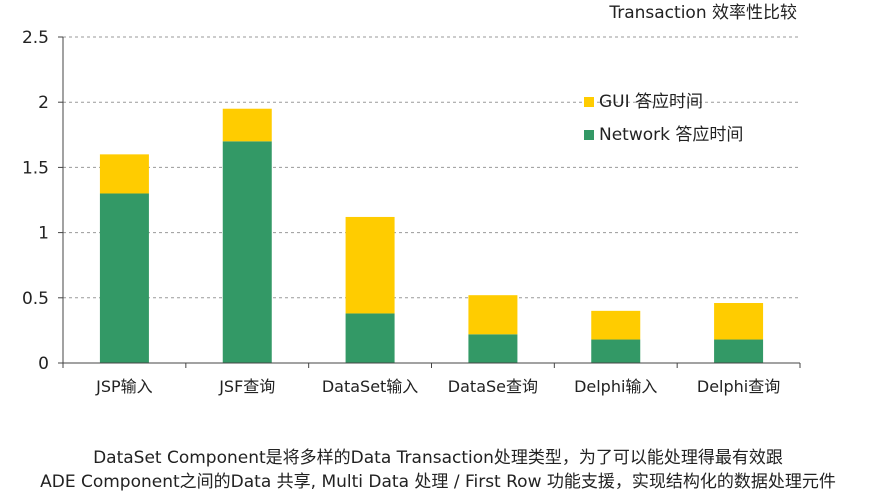  What do you see at coordinates (124, 386) in the screenshot?
I see `x-tick-label-0: JSP输入` at bounding box center [124, 386].